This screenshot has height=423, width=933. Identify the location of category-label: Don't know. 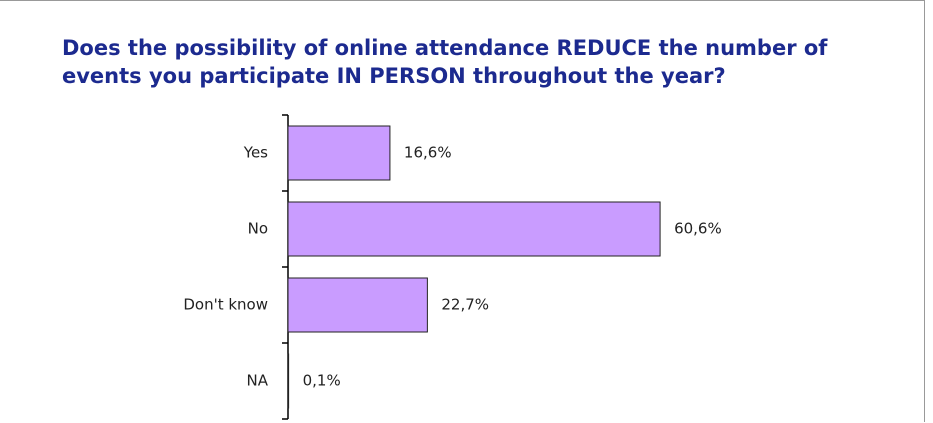
(225, 305).